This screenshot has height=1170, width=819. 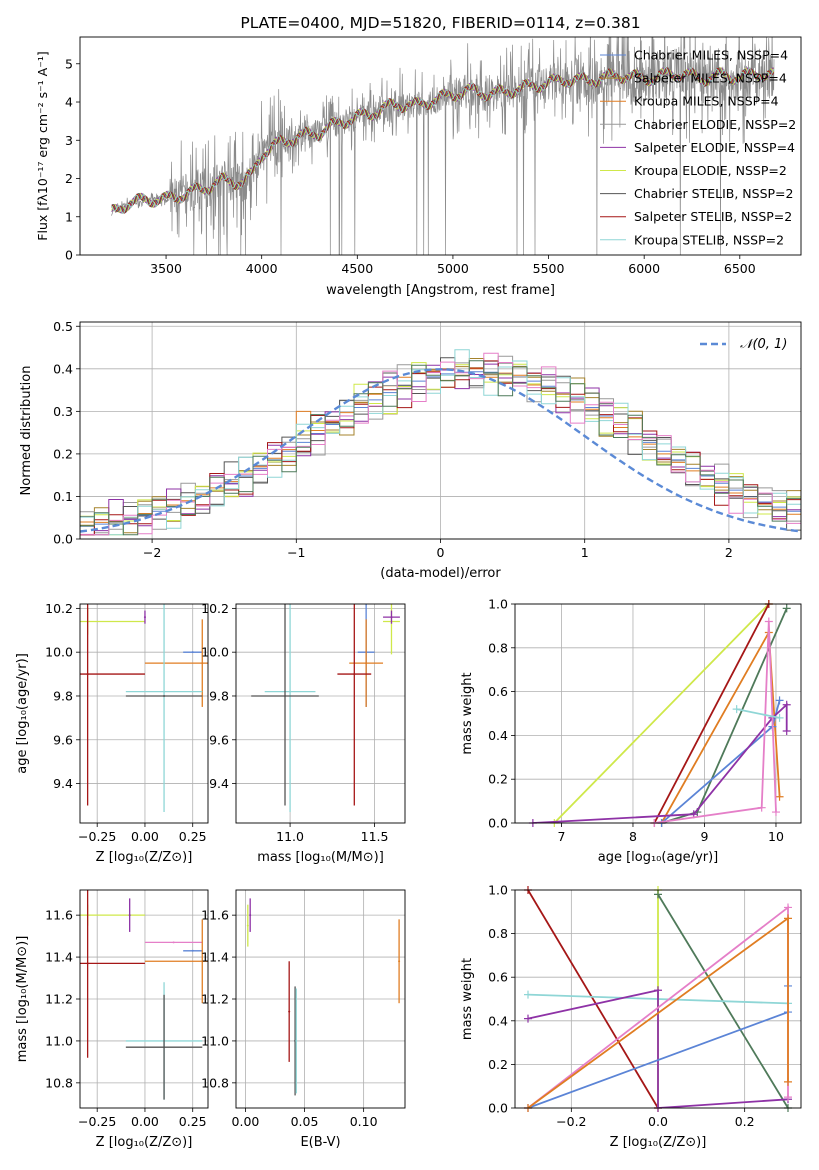 What do you see at coordinates (714, 193) in the screenshot?
I see `legend-entry: Chabrier STELIB, NSSP=2` at bounding box center [714, 193].